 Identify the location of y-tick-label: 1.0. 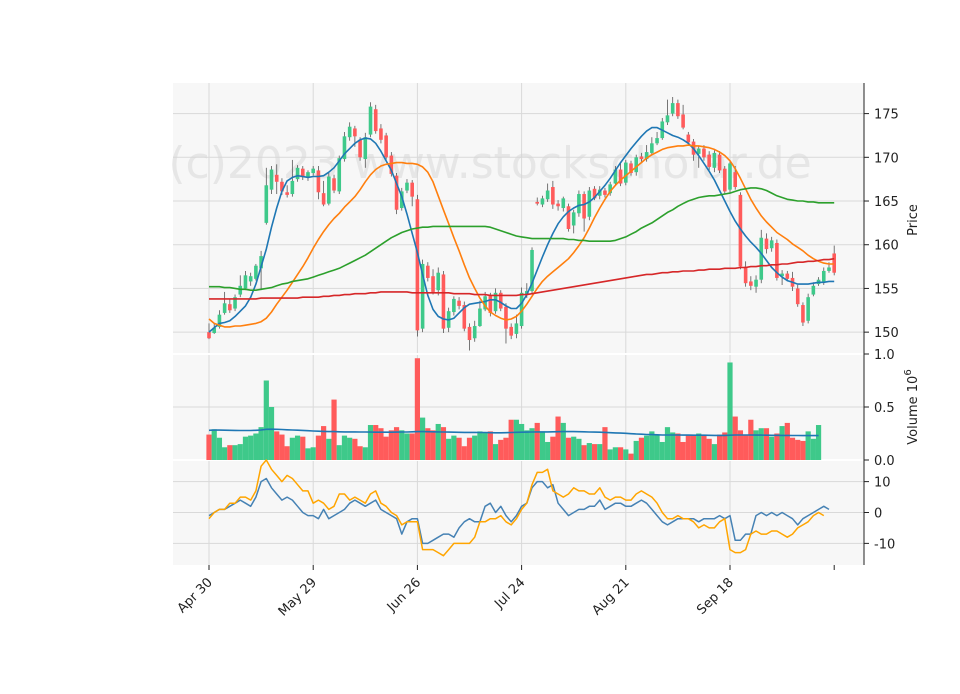
(884, 355).